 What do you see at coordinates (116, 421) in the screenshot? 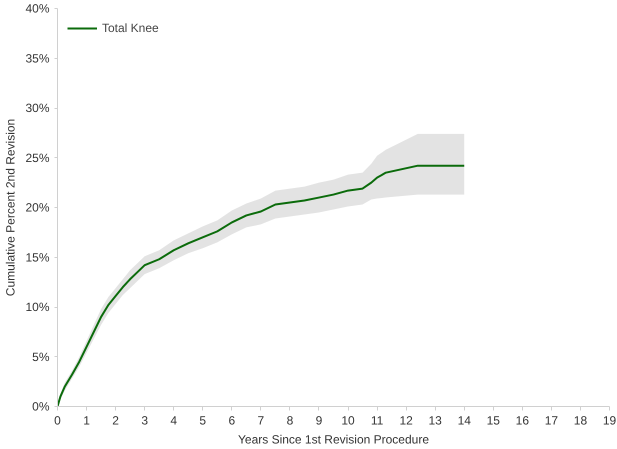
I see `x-tick-label: 2` at bounding box center [116, 421].